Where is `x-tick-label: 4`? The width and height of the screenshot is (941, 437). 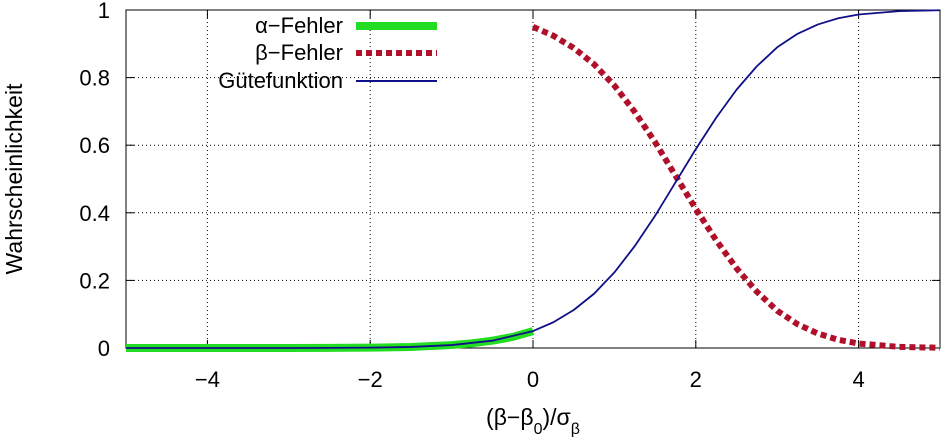 x-tick-label: 4 is located at coordinates (858, 379).